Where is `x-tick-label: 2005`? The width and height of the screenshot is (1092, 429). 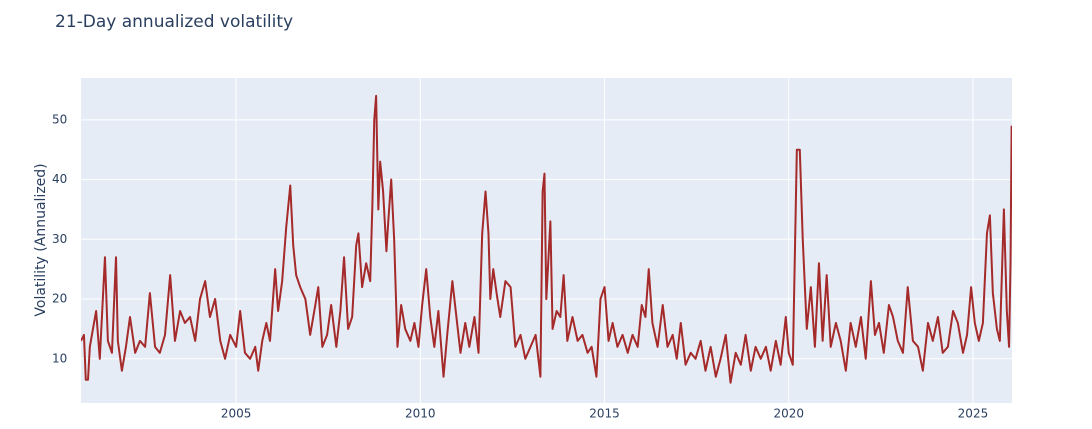 x-tick-label: 2005 is located at coordinates (236, 414).